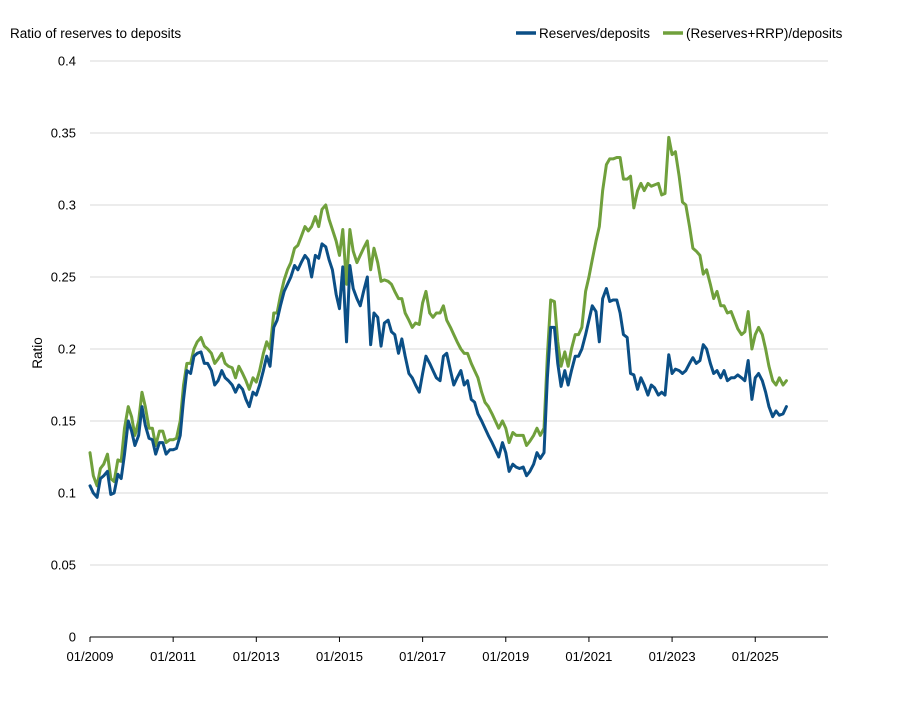 The height and width of the screenshot is (726, 900). I want to click on y-tick-label: 0.15, so click(63, 421).